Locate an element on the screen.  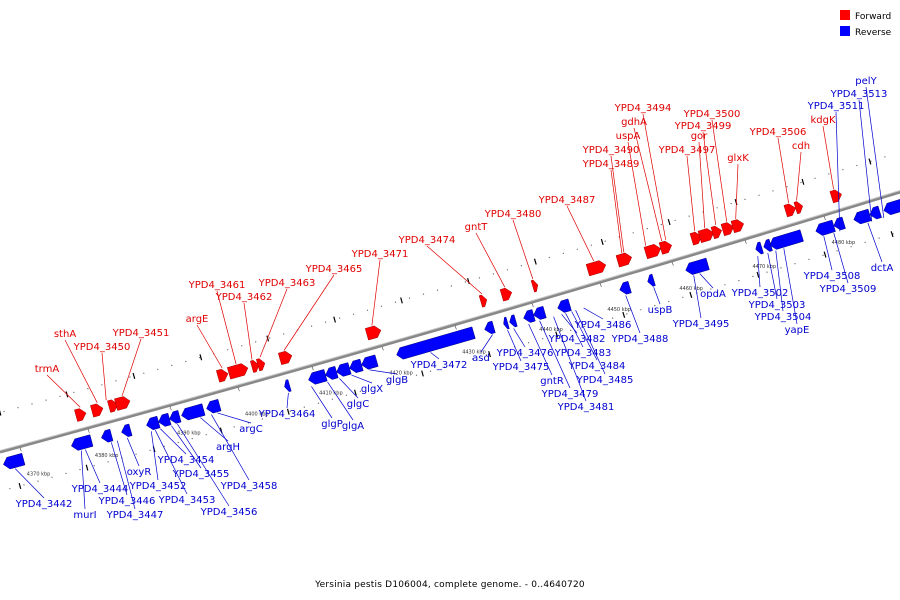
gene-label: yapE is located at coordinates (797, 330).